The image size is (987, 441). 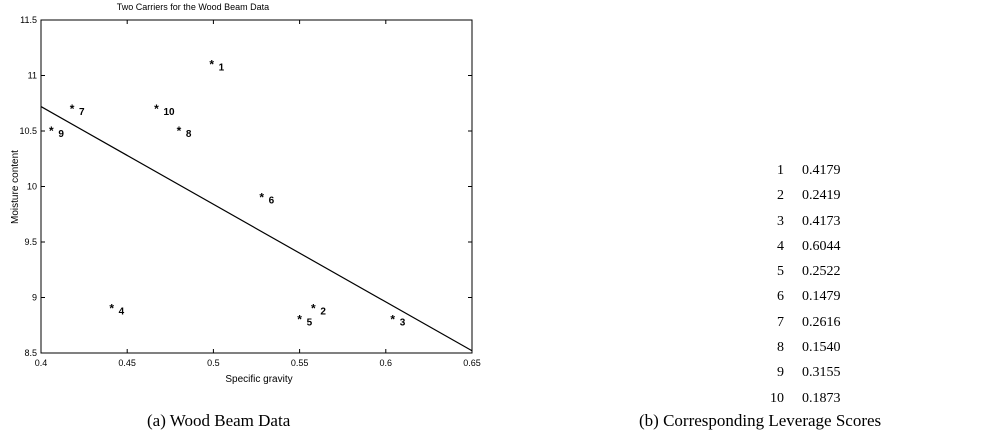 I want to click on y-tick-label: 9.5, so click(x=30, y=242).